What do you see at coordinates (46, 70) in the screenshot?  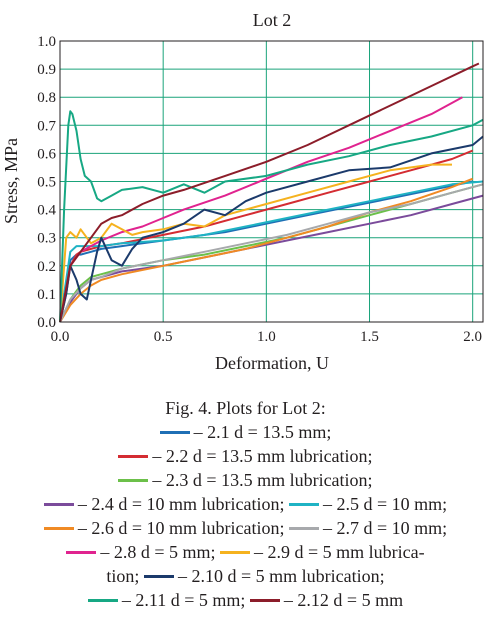 I see `y-tick-label: 0.9` at bounding box center [46, 70].